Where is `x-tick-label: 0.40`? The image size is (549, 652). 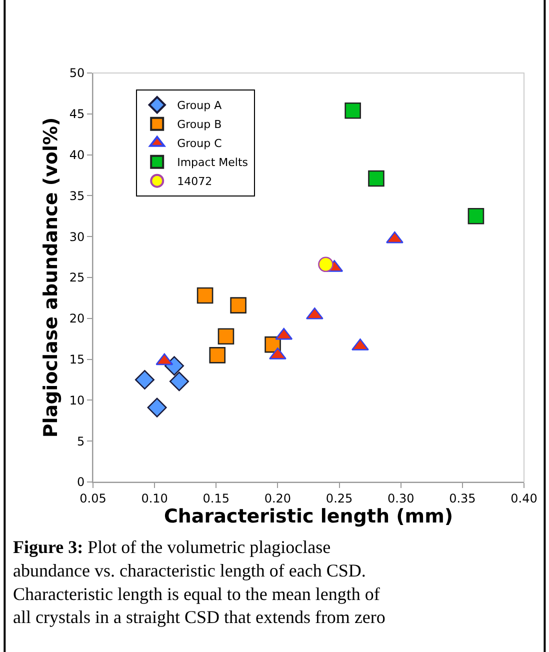
x-tick-label: 0.40 is located at coordinates (524, 498).